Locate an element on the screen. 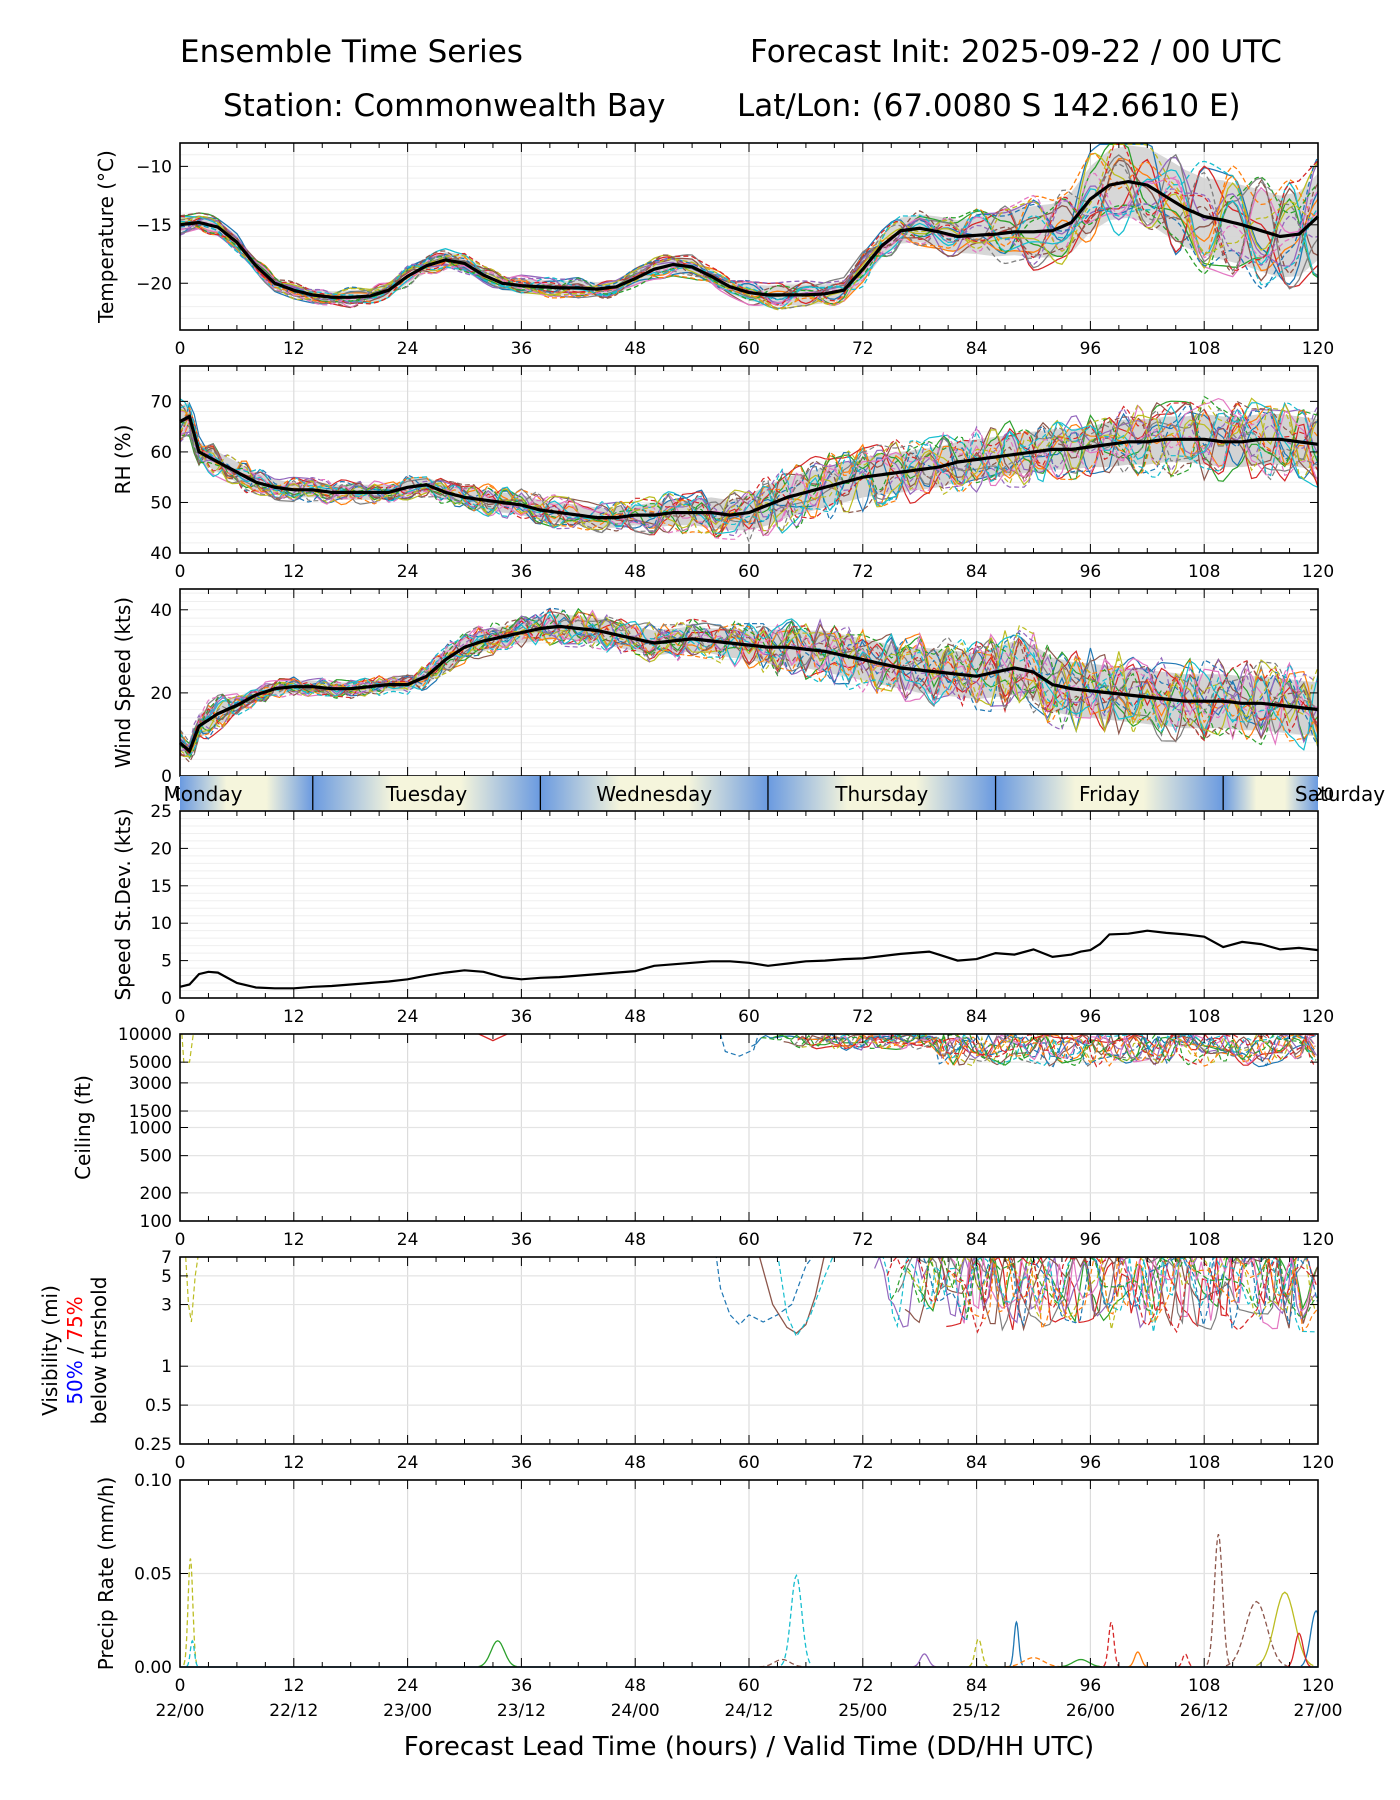  title-left: Ensemble Time Series is located at coordinates (351, 52).